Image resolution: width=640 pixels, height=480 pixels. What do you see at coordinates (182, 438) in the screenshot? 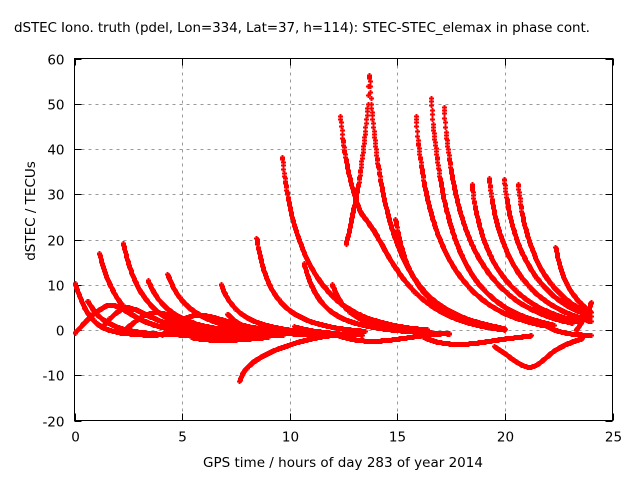
I see `svg-text: 5` at bounding box center [182, 438].